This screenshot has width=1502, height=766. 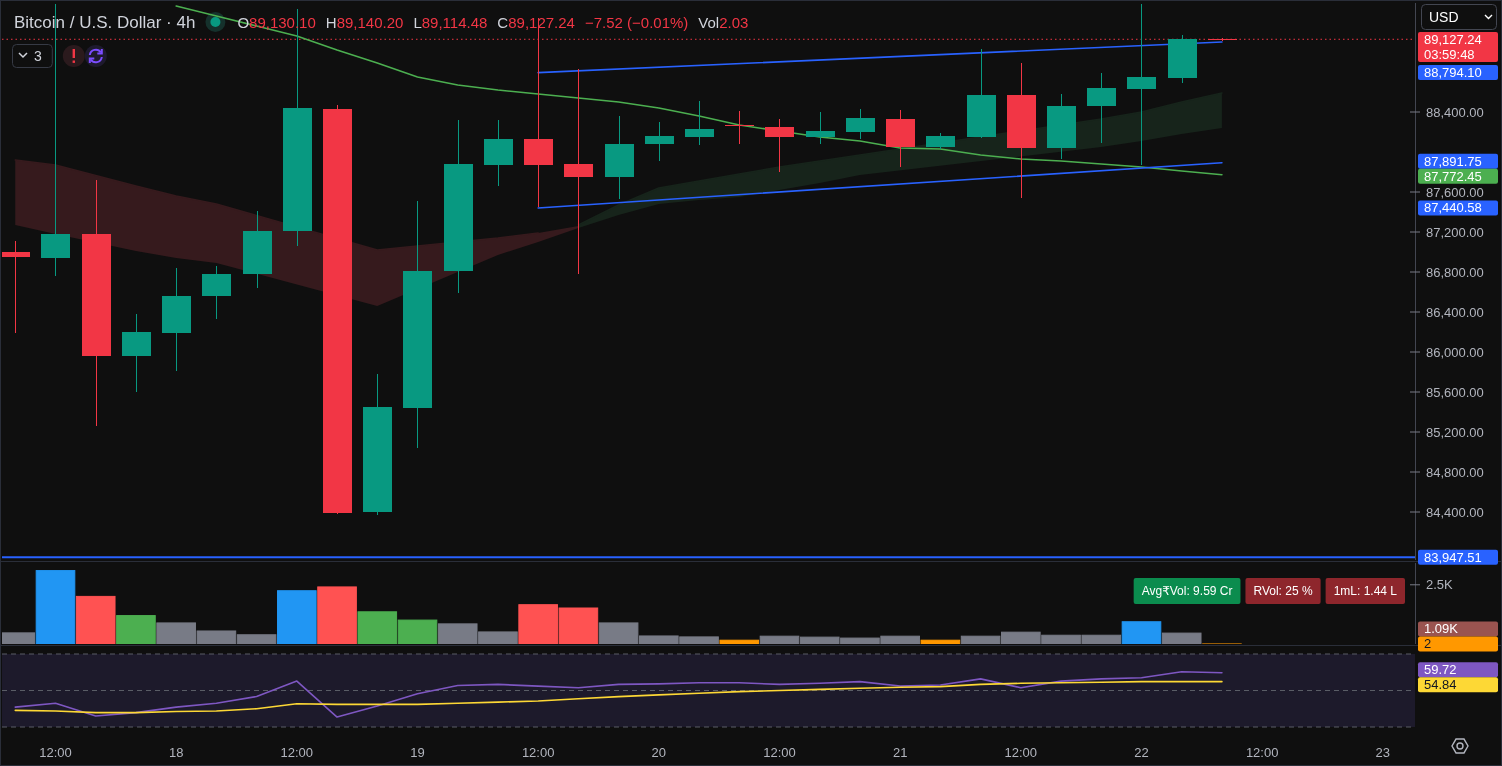 What do you see at coordinates (659, 752) in the screenshot?
I see `x-tick-label: 20` at bounding box center [659, 752].